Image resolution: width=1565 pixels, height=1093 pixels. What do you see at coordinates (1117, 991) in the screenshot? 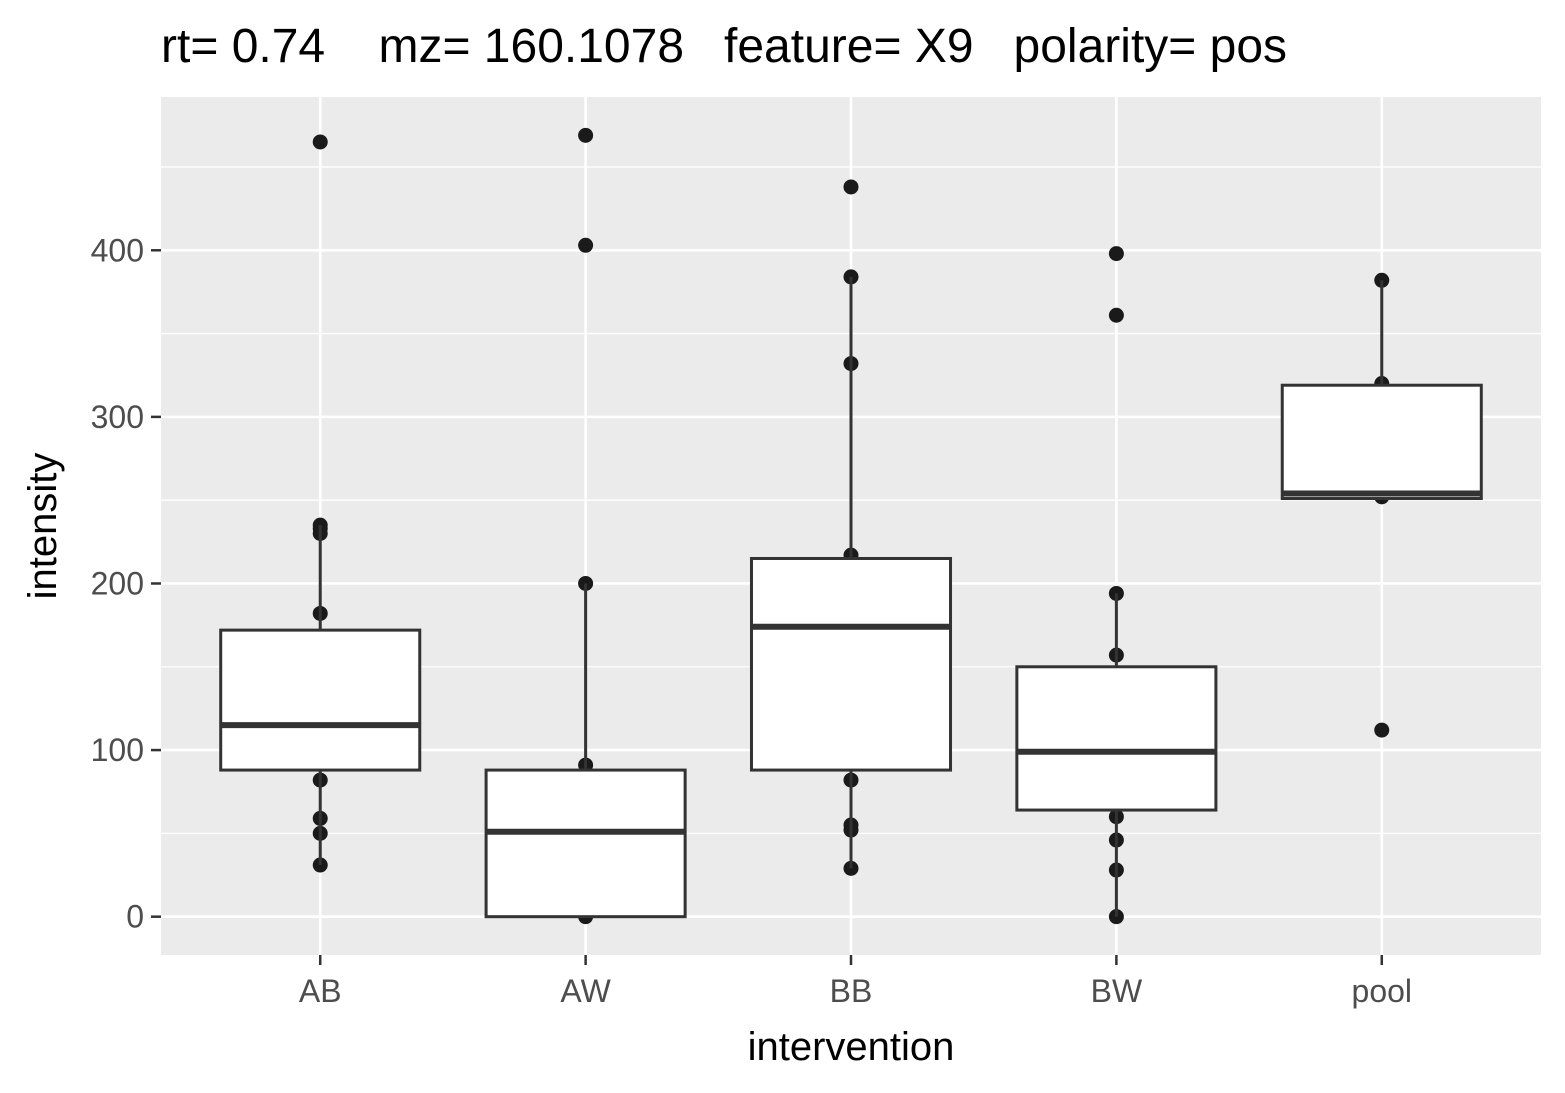
I see `x-tick-label: BW` at bounding box center [1117, 991].